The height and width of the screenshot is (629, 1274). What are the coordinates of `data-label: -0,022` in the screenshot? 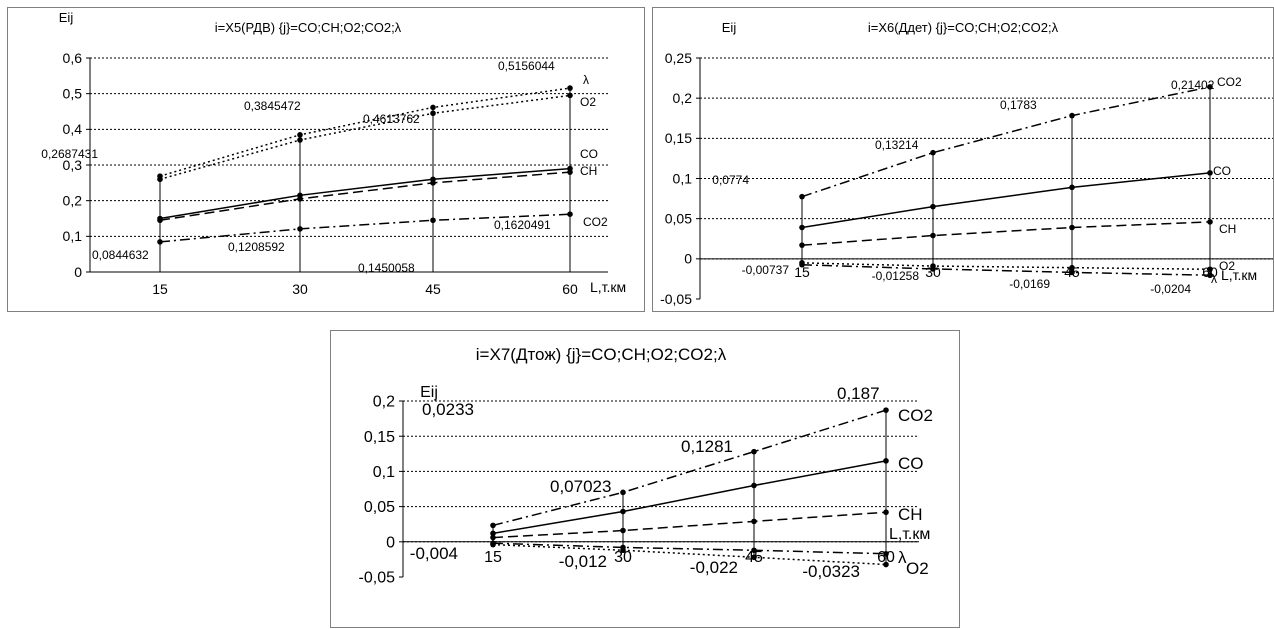 It's located at (714, 567).